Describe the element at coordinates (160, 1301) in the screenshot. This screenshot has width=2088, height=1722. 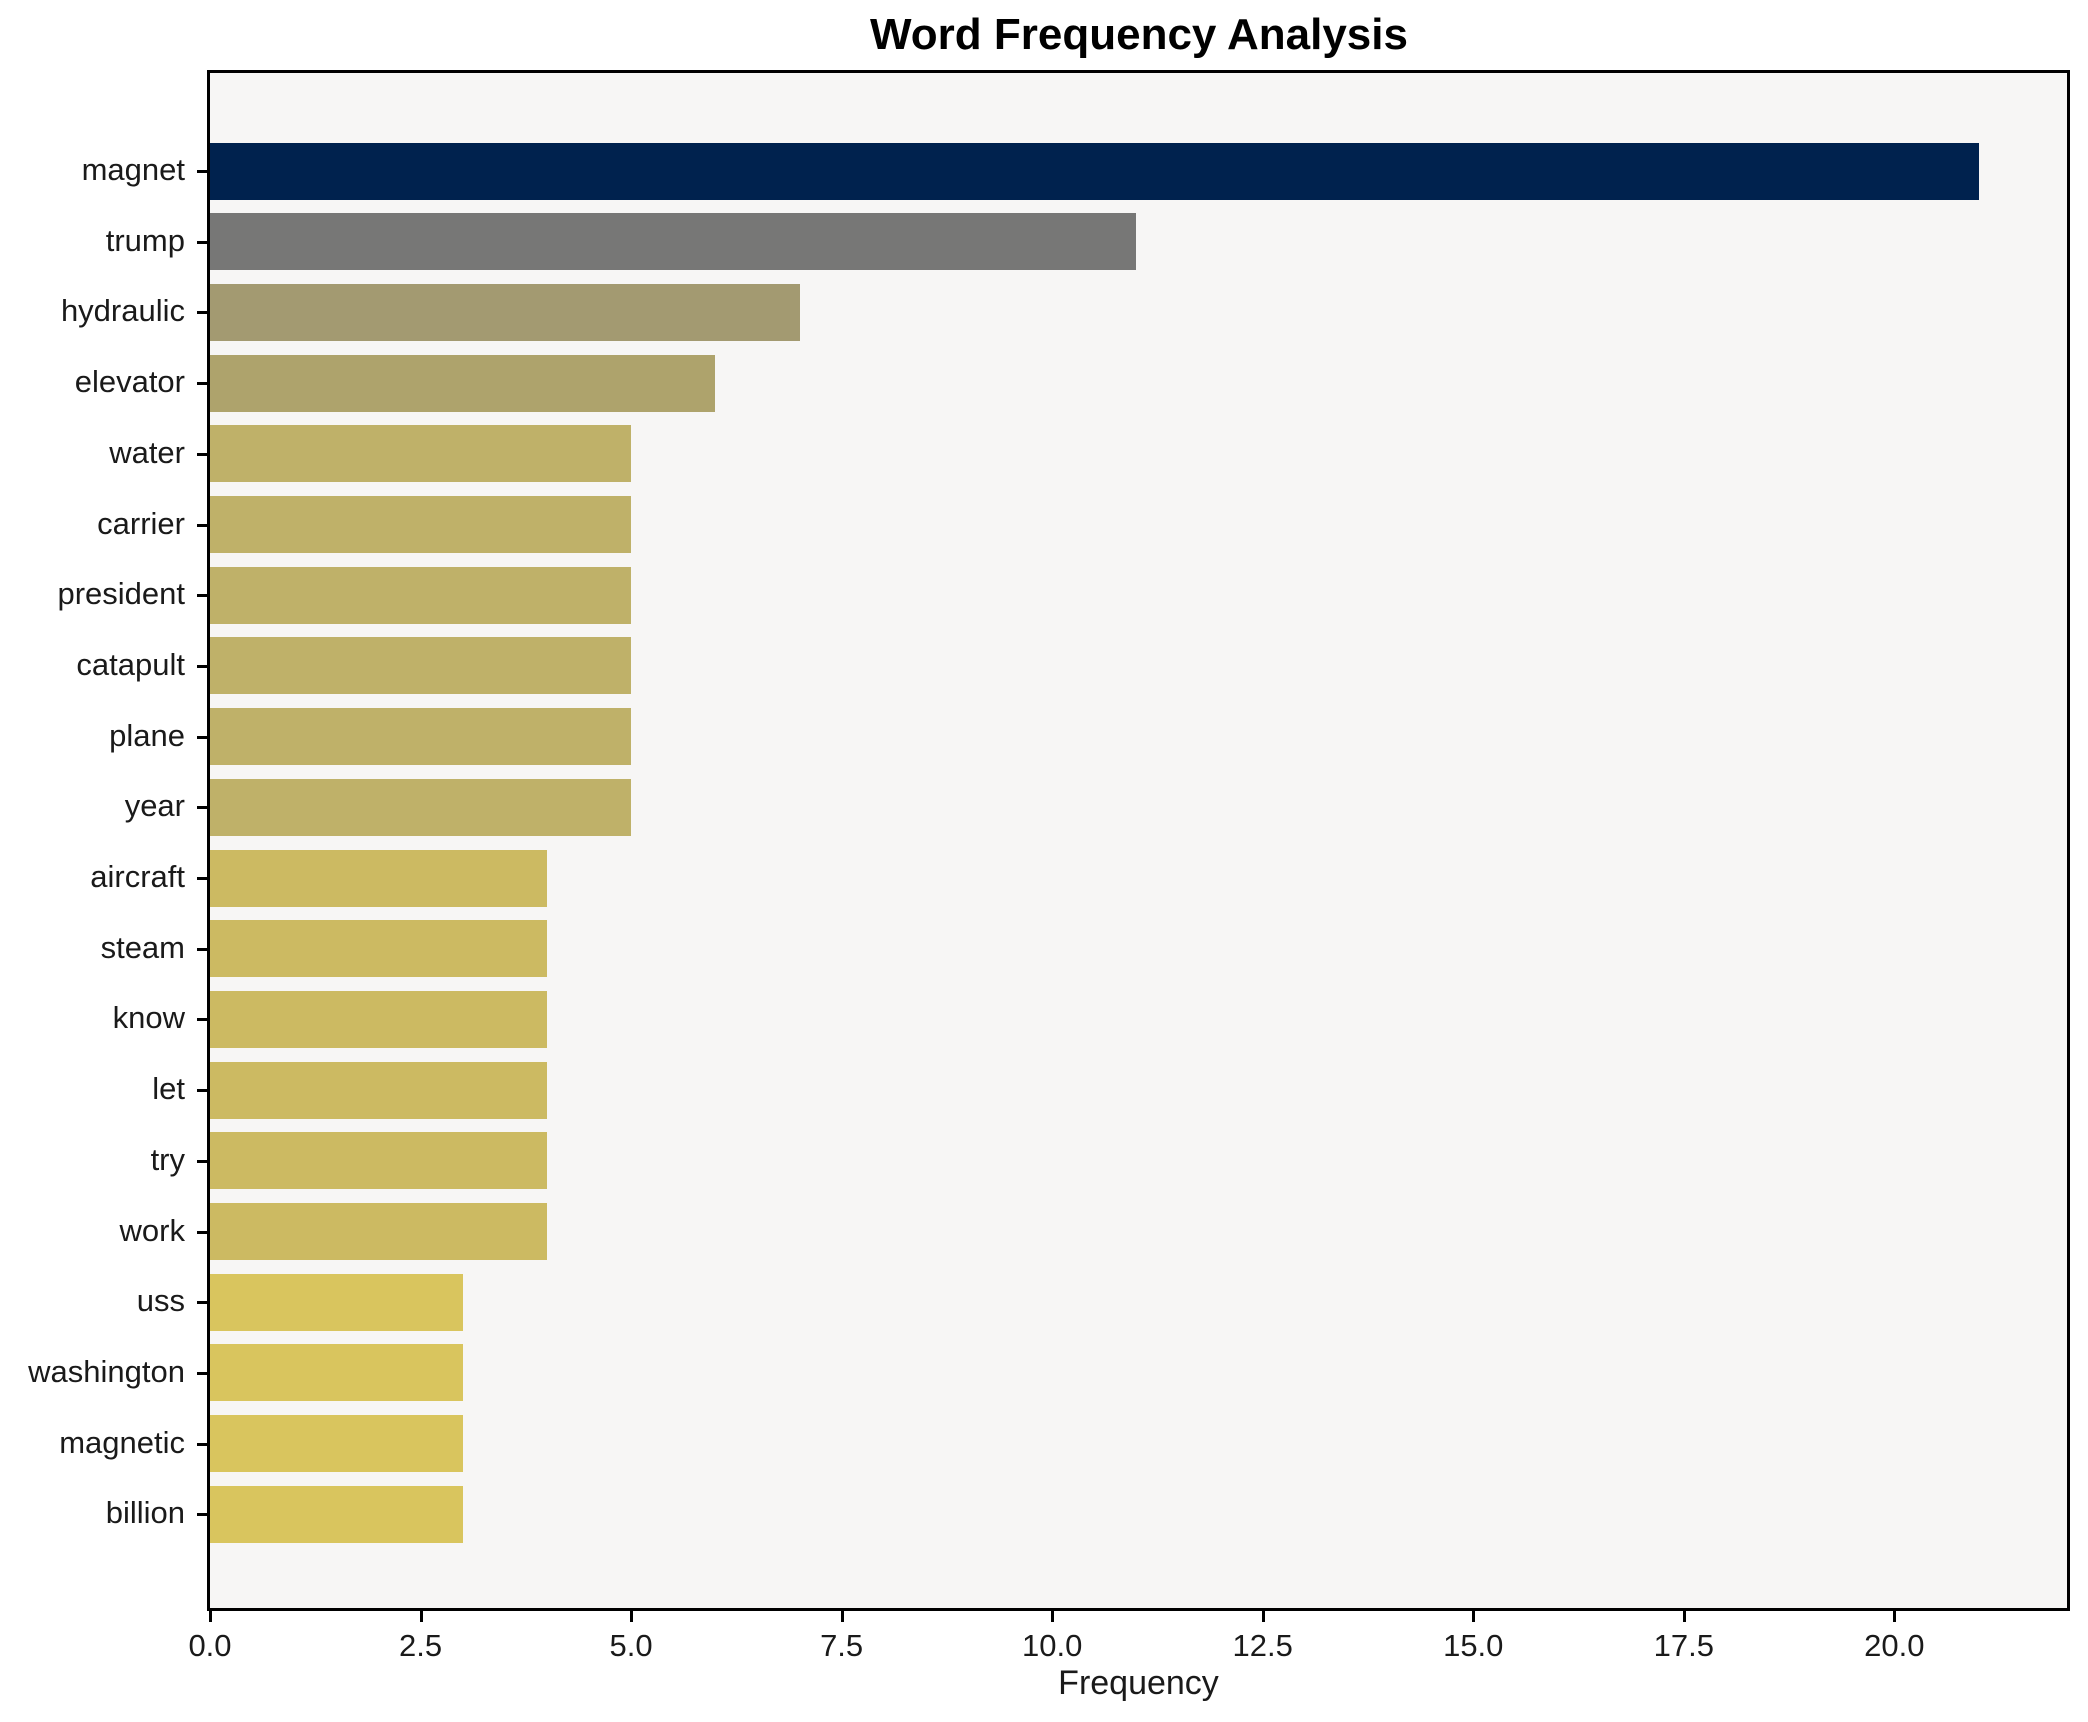
I see `y-tick-label-uss: uss` at that location.